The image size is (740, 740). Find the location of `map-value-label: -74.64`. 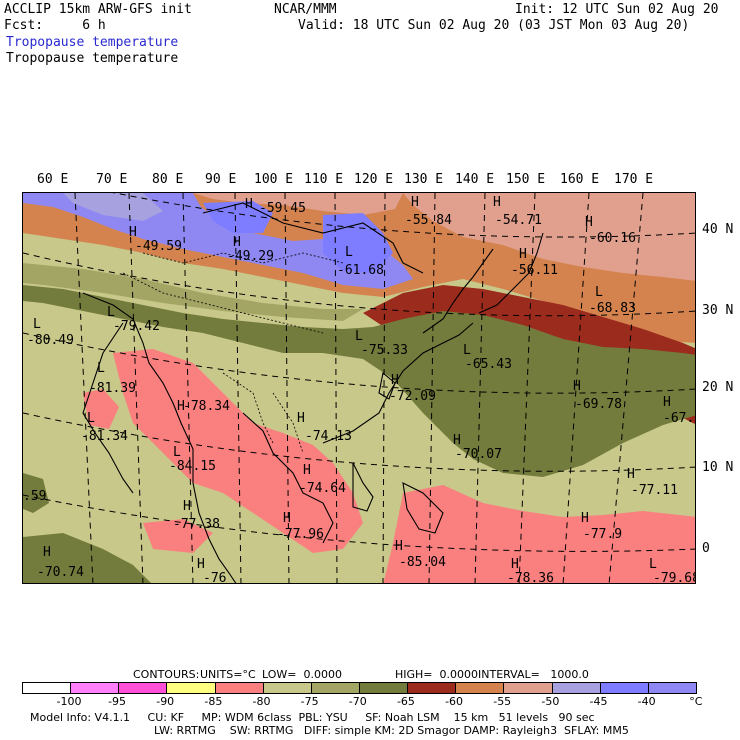

map-value-label: -74.64 is located at coordinates (322, 488).